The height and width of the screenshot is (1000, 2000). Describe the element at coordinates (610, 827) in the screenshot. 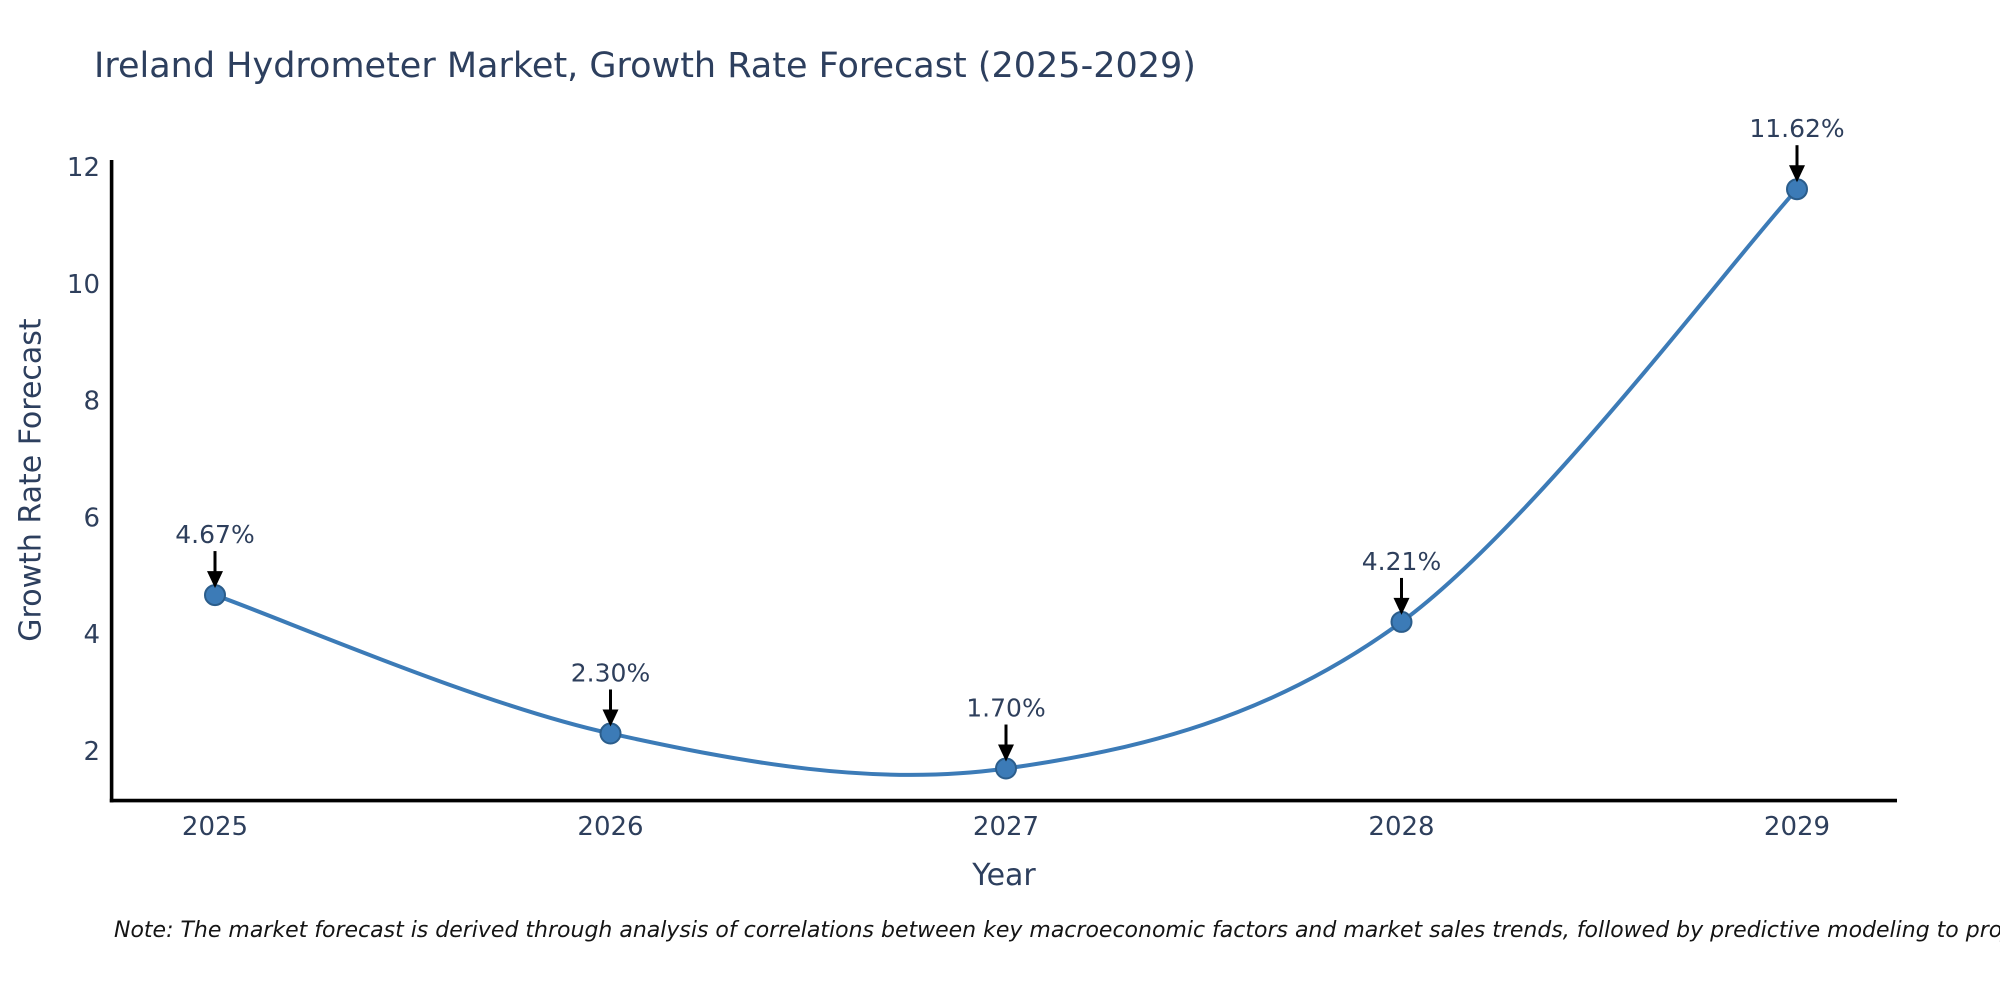

I see `x-tick-label: 2026` at that location.